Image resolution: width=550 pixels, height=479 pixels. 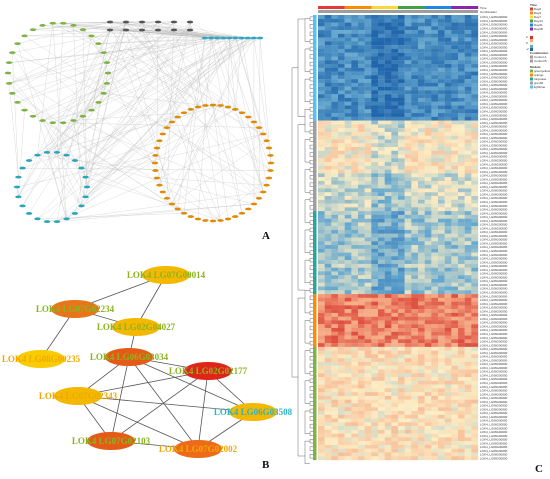 What do you see at coordinates (415, 7) in the screenshot?
I see `time-bar-cell` at bounding box center [415, 7].